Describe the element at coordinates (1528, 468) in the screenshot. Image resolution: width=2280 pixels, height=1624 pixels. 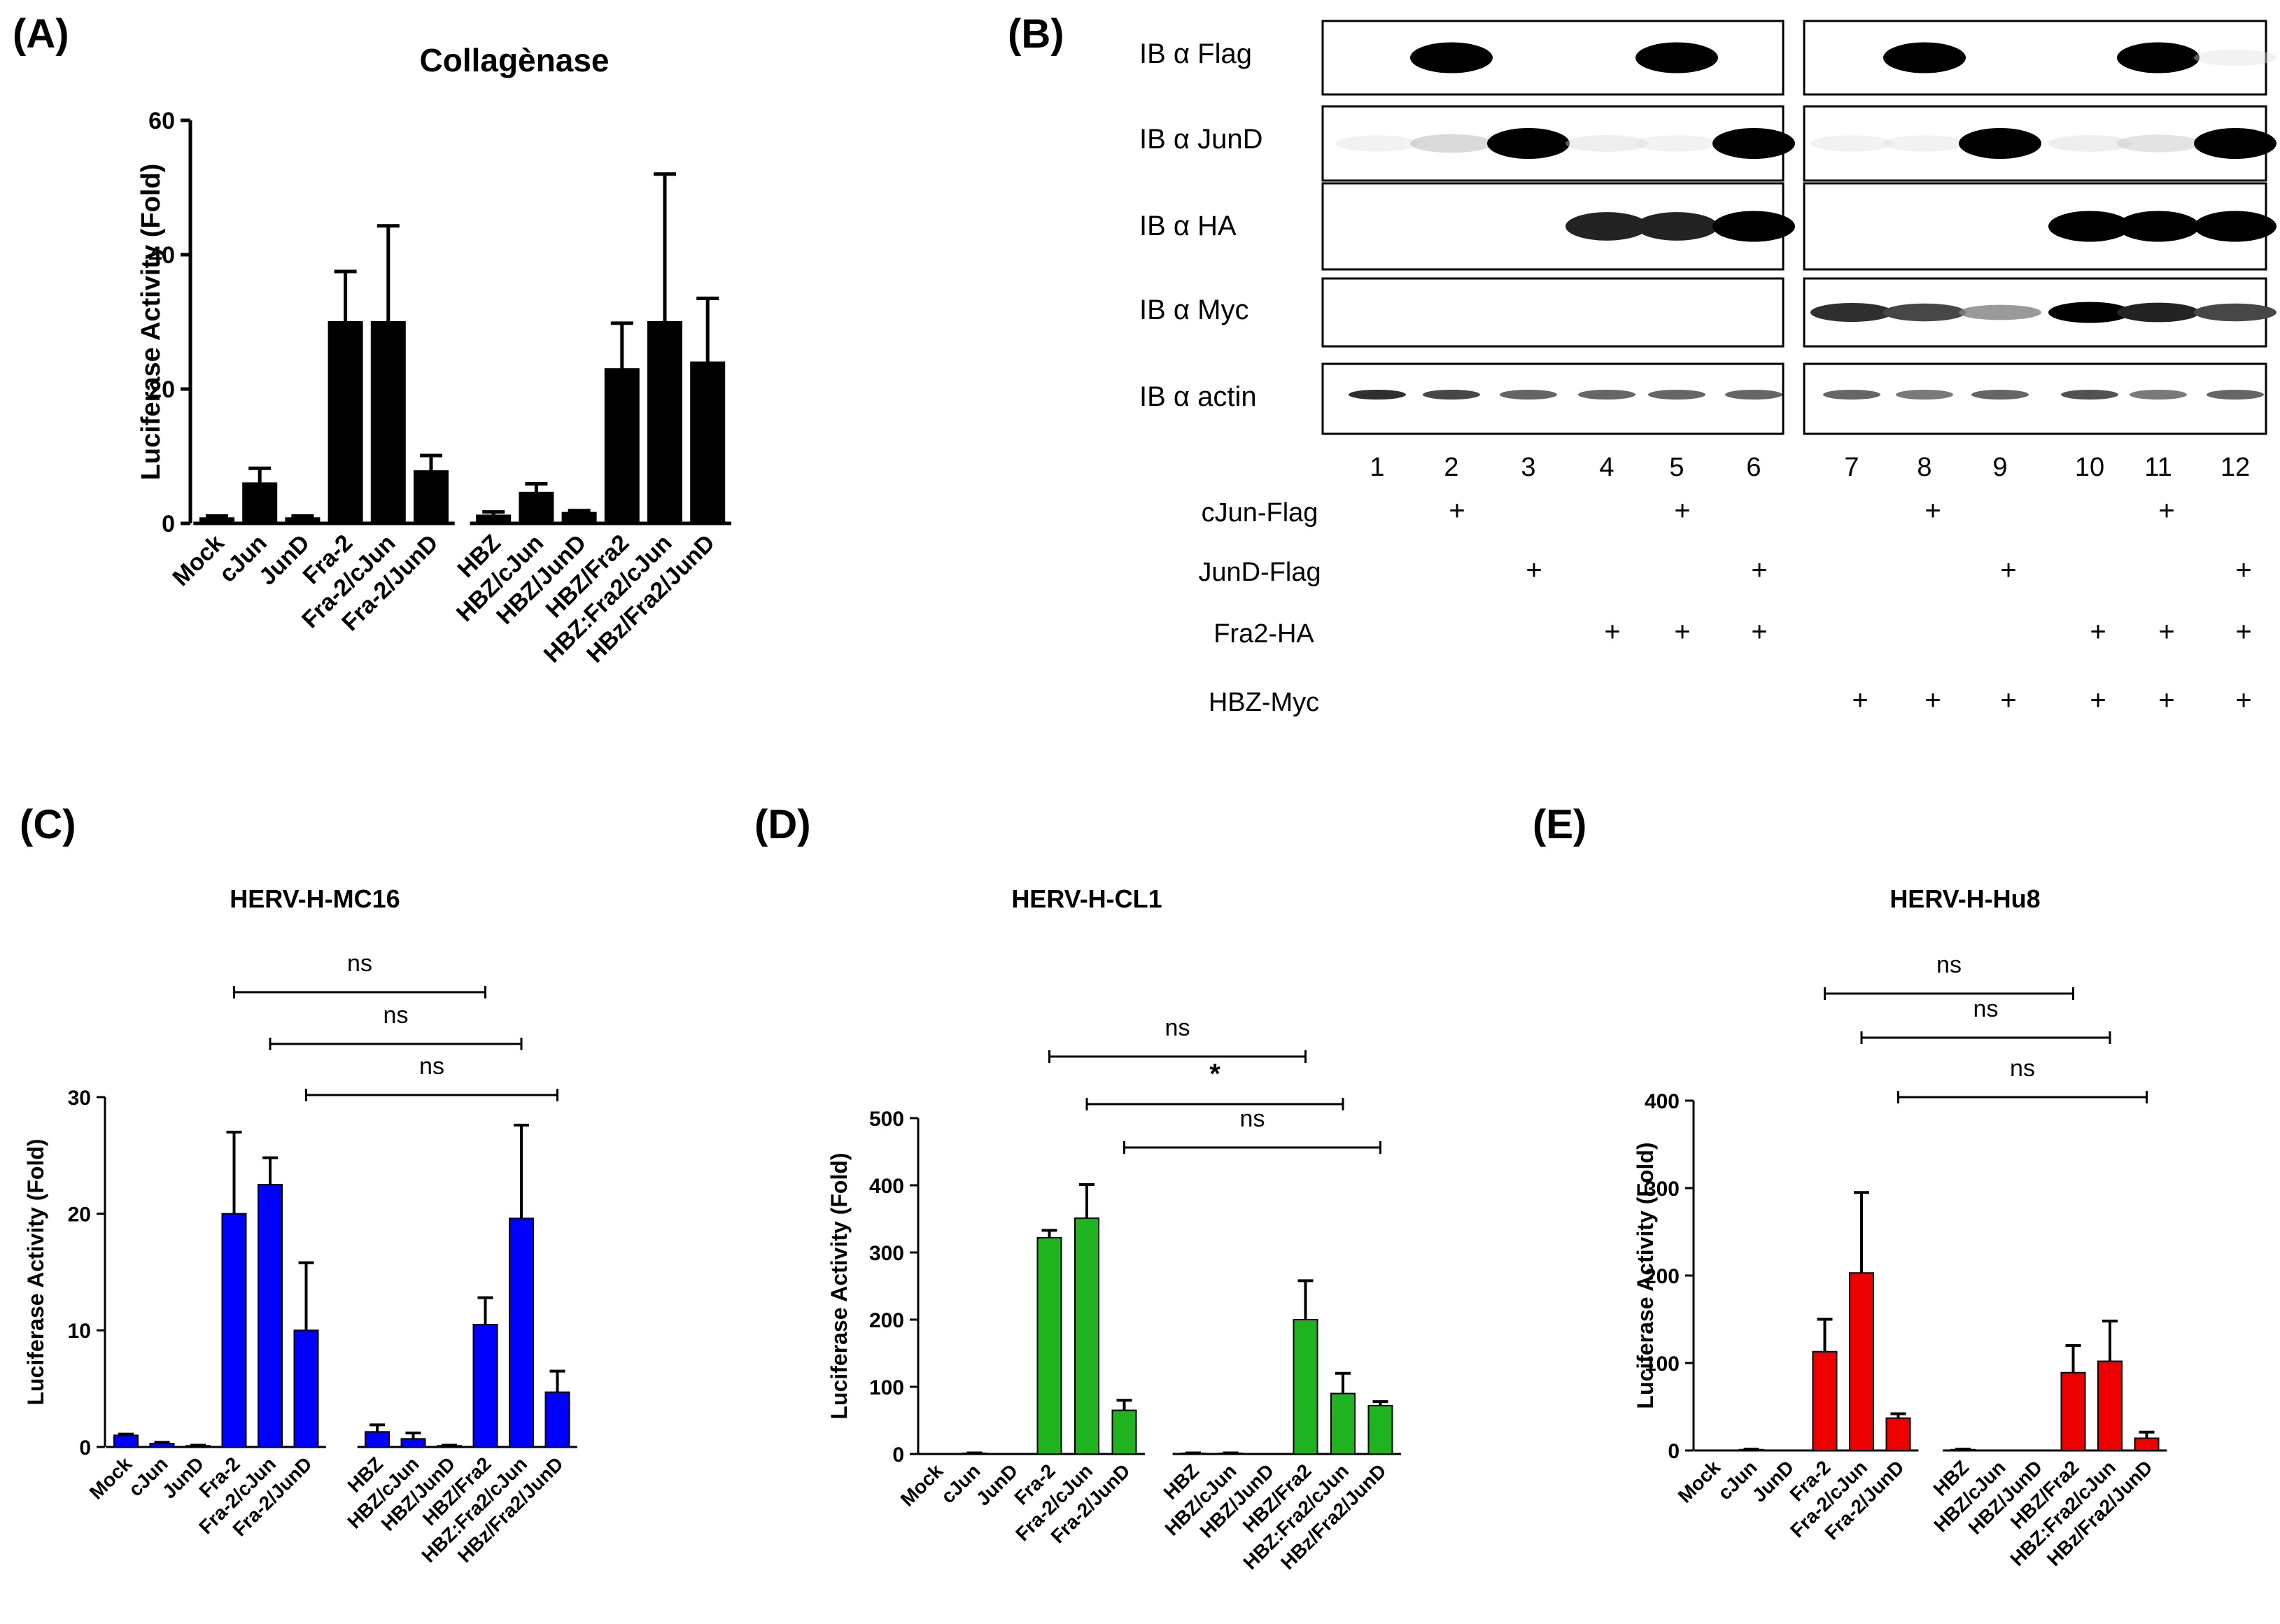
I see `lane-number: 3` at that location.